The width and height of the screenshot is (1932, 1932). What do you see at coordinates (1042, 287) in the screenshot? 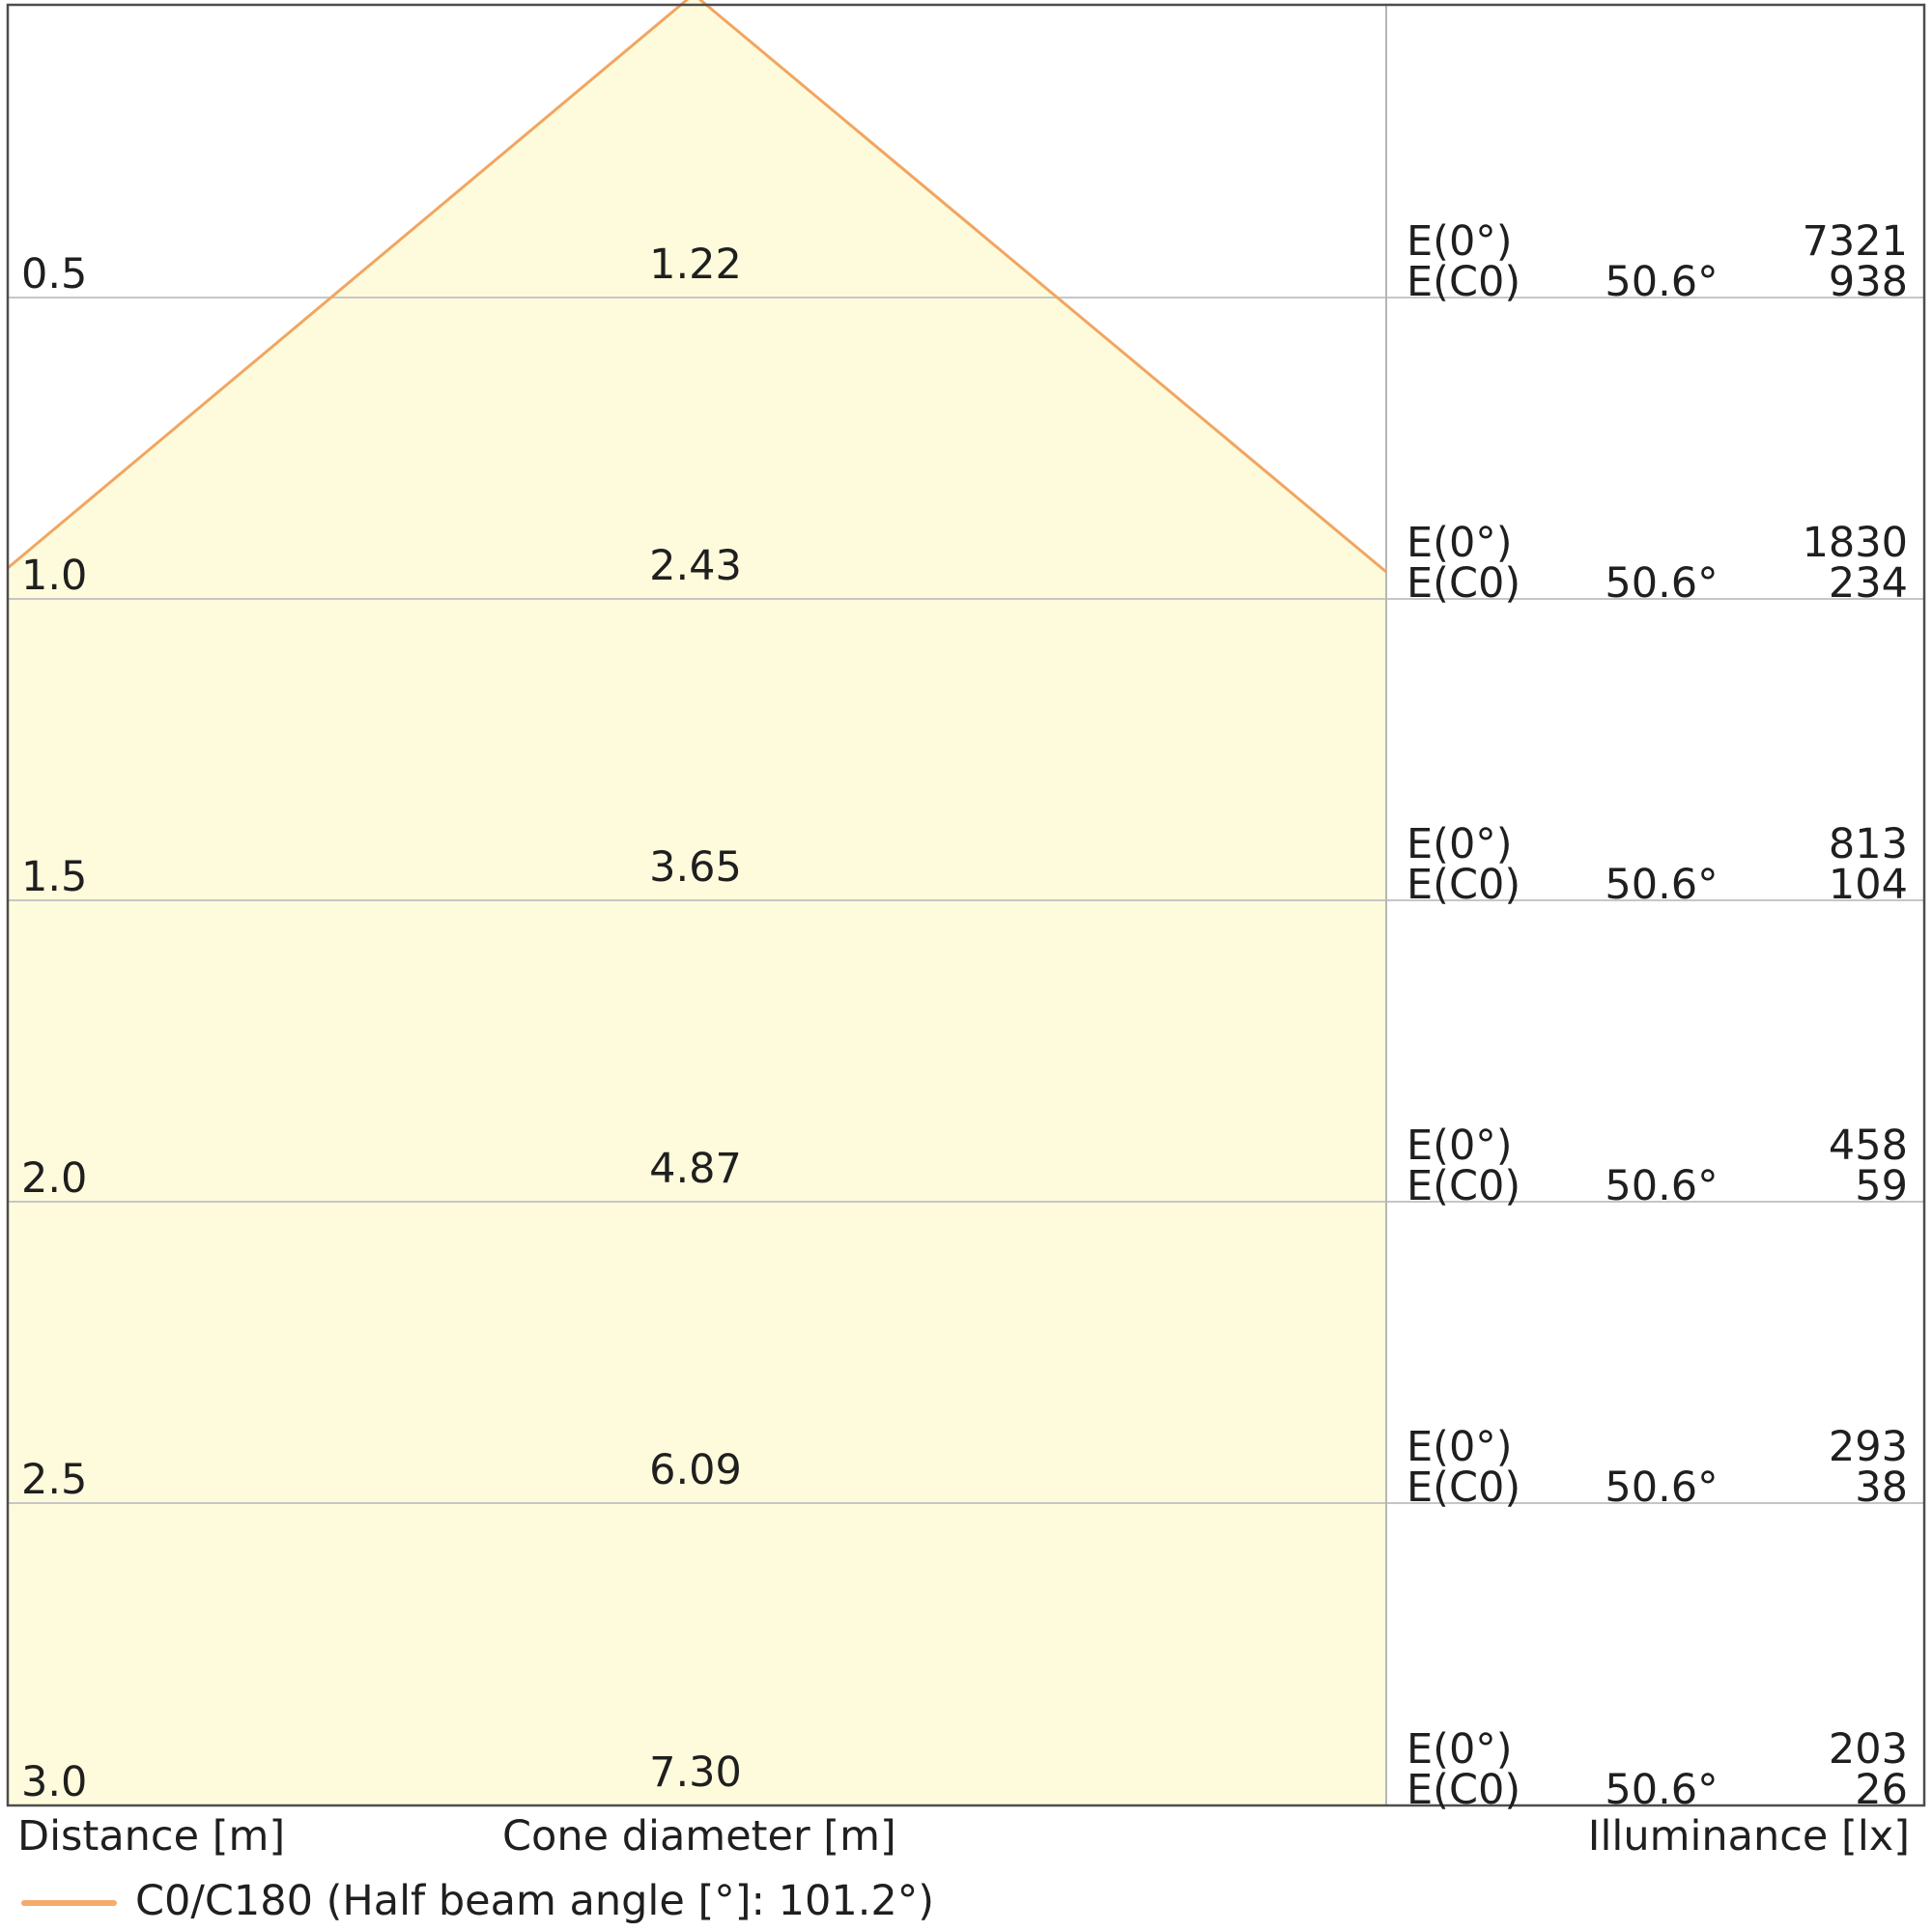
I see `cone-edge-right` at bounding box center [1042, 287].